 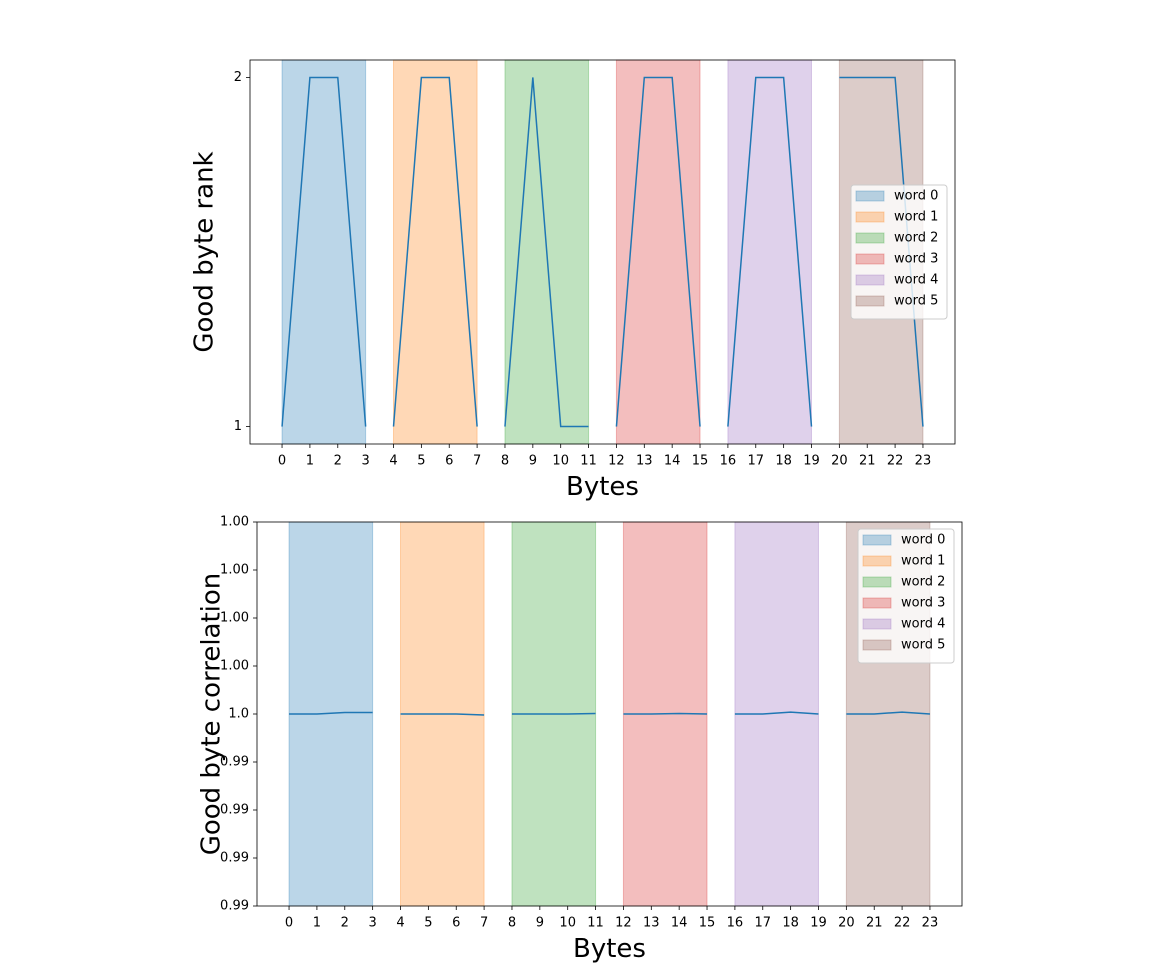 I want to click on x-tick-label: 21, so click(x=867, y=461).